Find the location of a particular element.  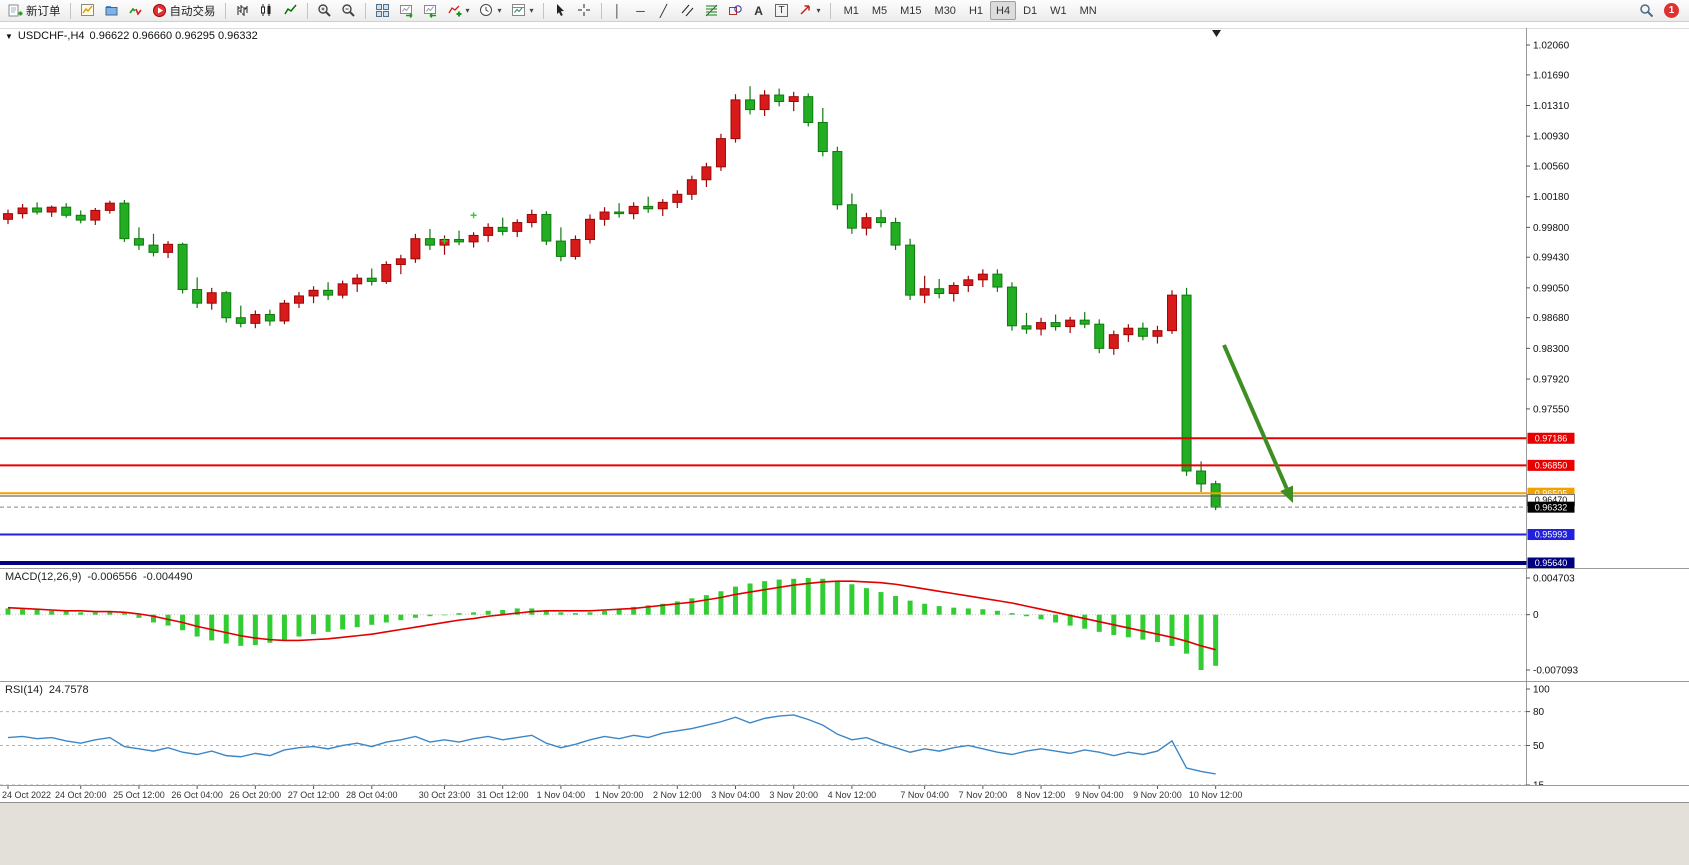

arrows-button: ▾ is located at coordinates (809, 11).